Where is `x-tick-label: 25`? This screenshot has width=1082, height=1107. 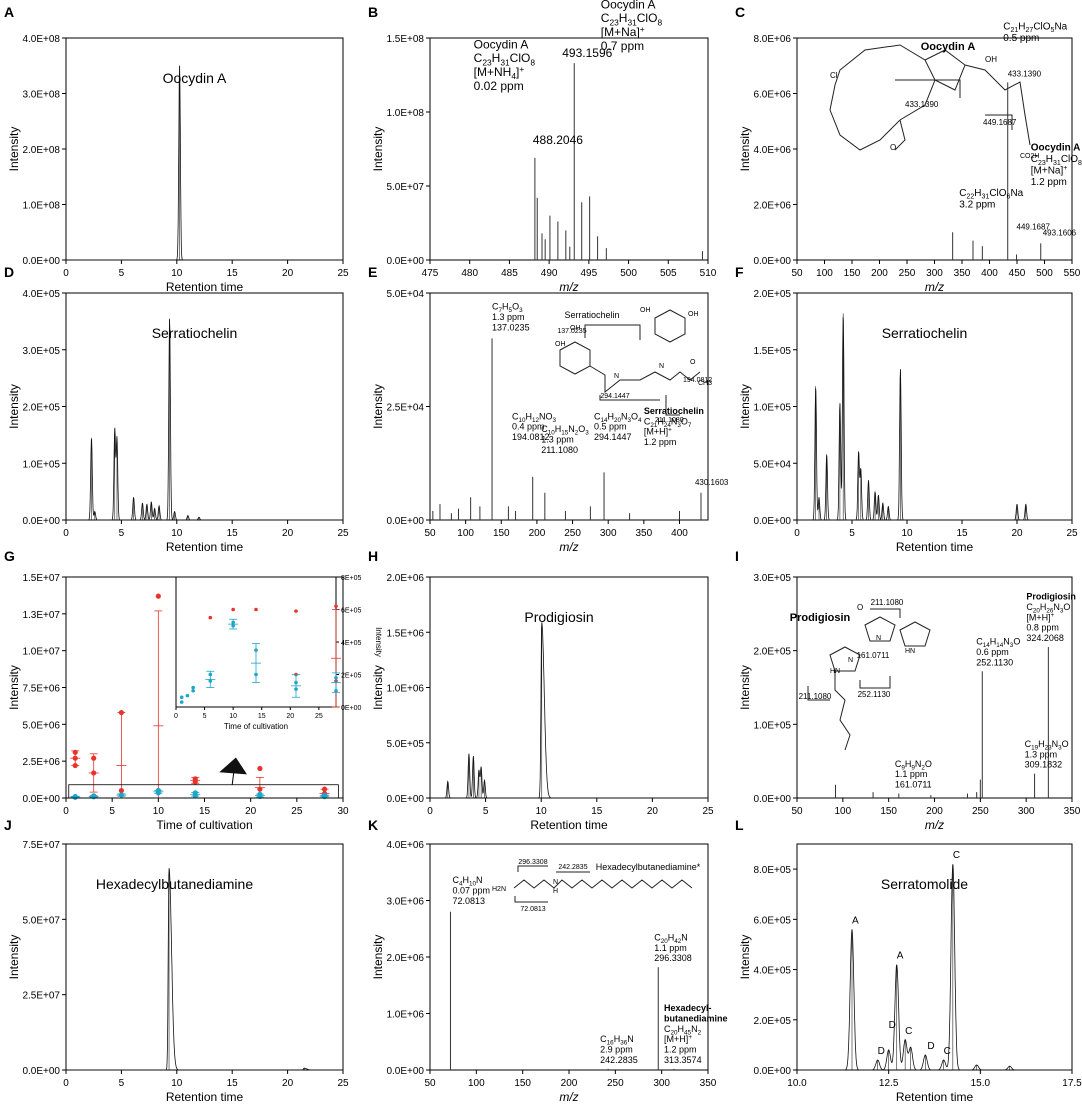 x-tick-label: 25 is located at coordinates (343, 273).